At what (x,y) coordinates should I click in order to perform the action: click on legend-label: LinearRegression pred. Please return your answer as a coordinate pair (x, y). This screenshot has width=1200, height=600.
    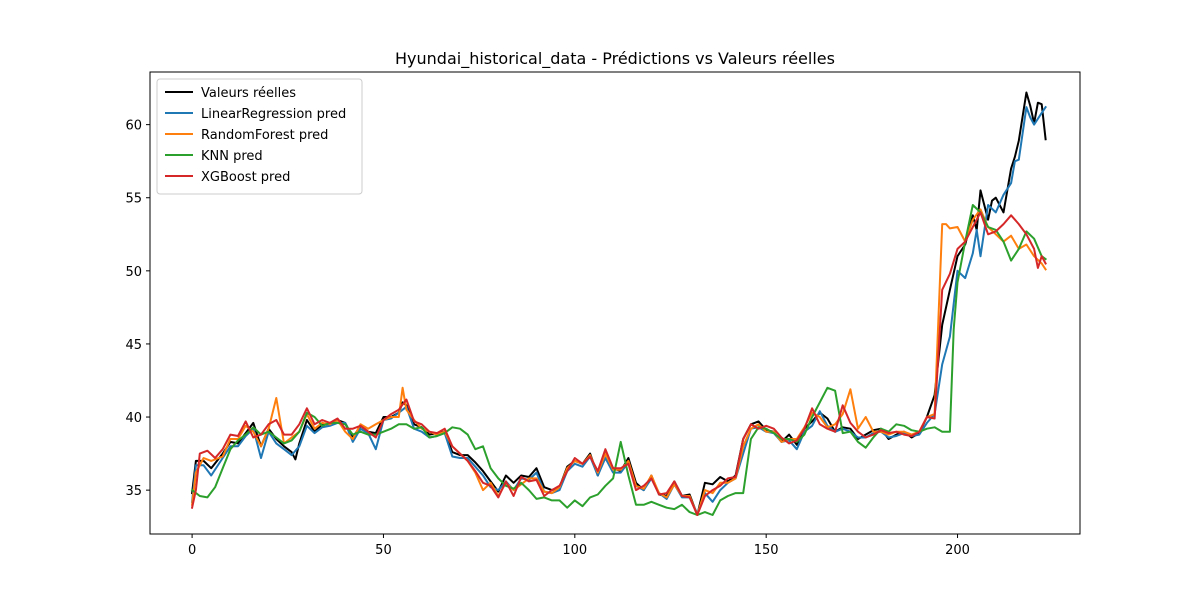
    Looking at the image, I should click on (273, 114).